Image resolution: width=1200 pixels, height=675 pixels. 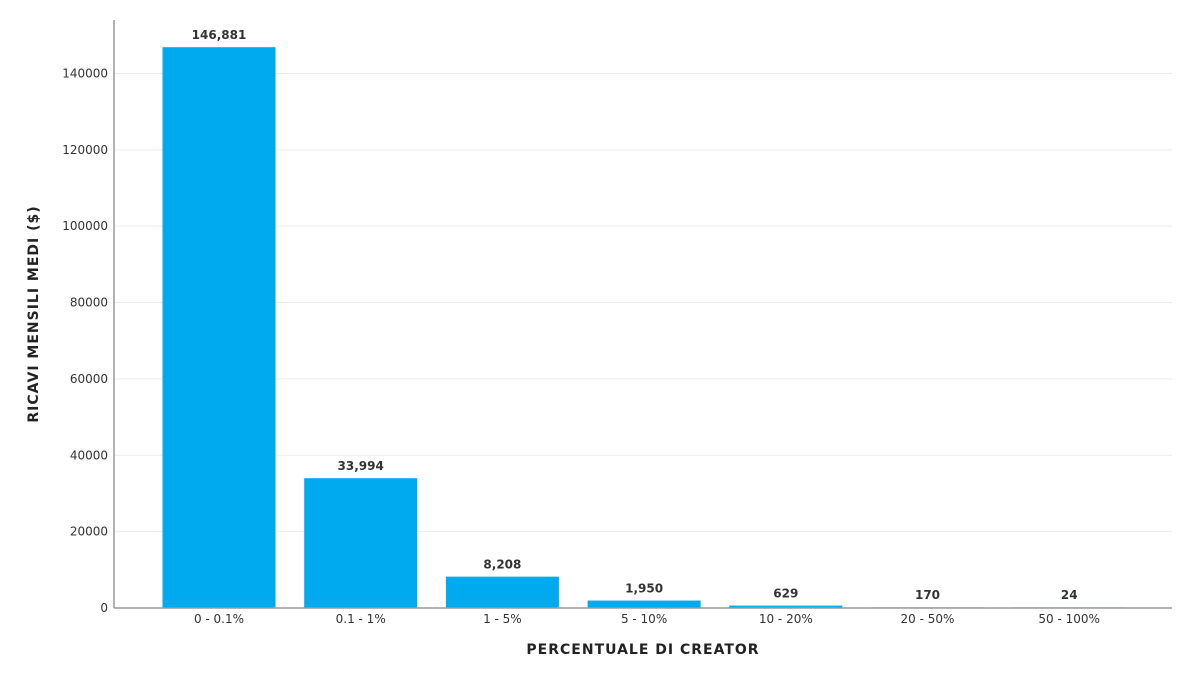 I want to click on bar-value-label: 146,881, so click(x=219, y=35).